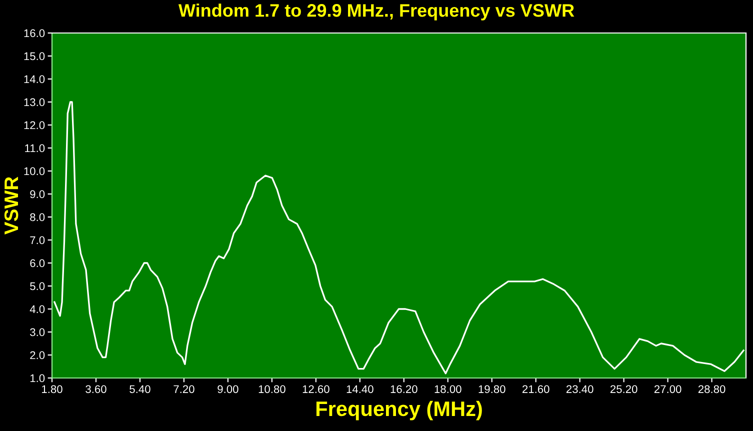 The height and width of the screenshot is (431, 753). What do you see at coordinates (34, 102) in the screenshot?
I see `y-tick-label: 13.0` at bounding box center [34, 102].